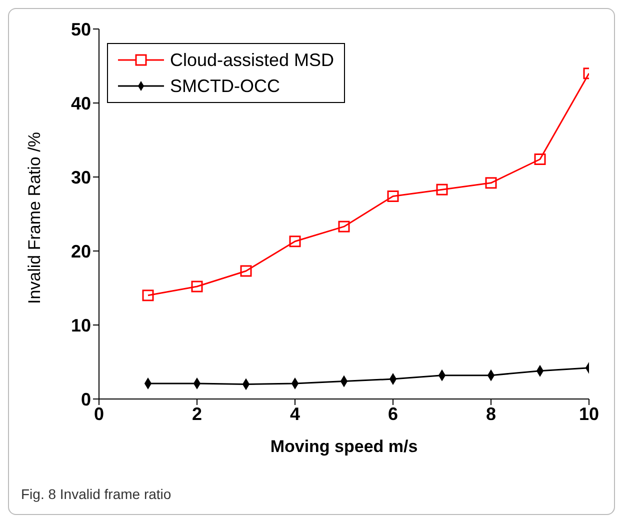 The image size is (625, 525). What do you see at coordinates (491, 414) in the screenshot?
I see `x-tick-label: 8` at bounding box center [491, 414].